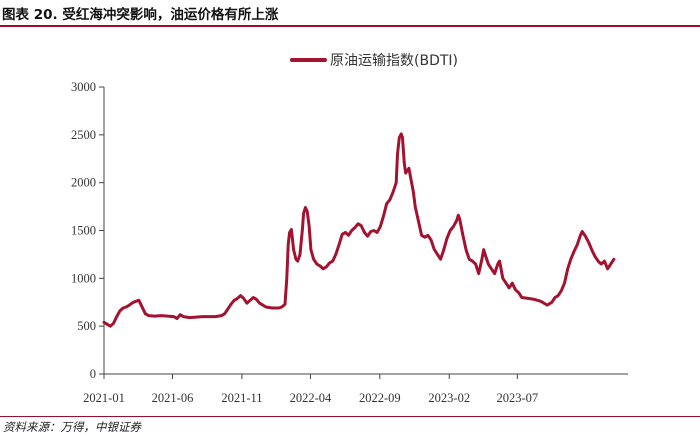  What do you see at coordinates (72, 427) in the screenshot?
I see `source-note: 资料来源：万得，中银证券` at bounding box center [72, 427].